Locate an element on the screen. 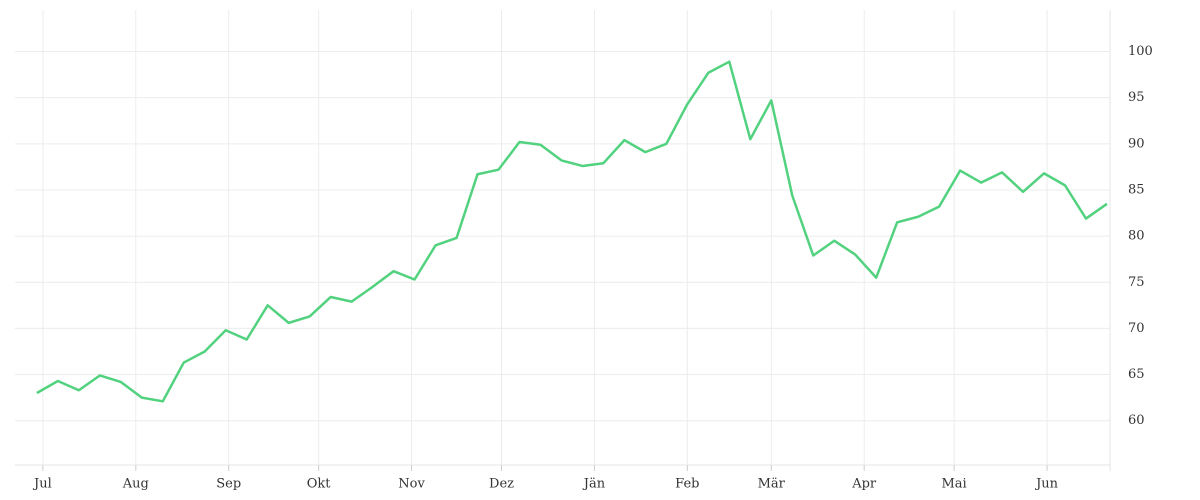  x-tick-label: Okt is located at coordinates (319, 484).